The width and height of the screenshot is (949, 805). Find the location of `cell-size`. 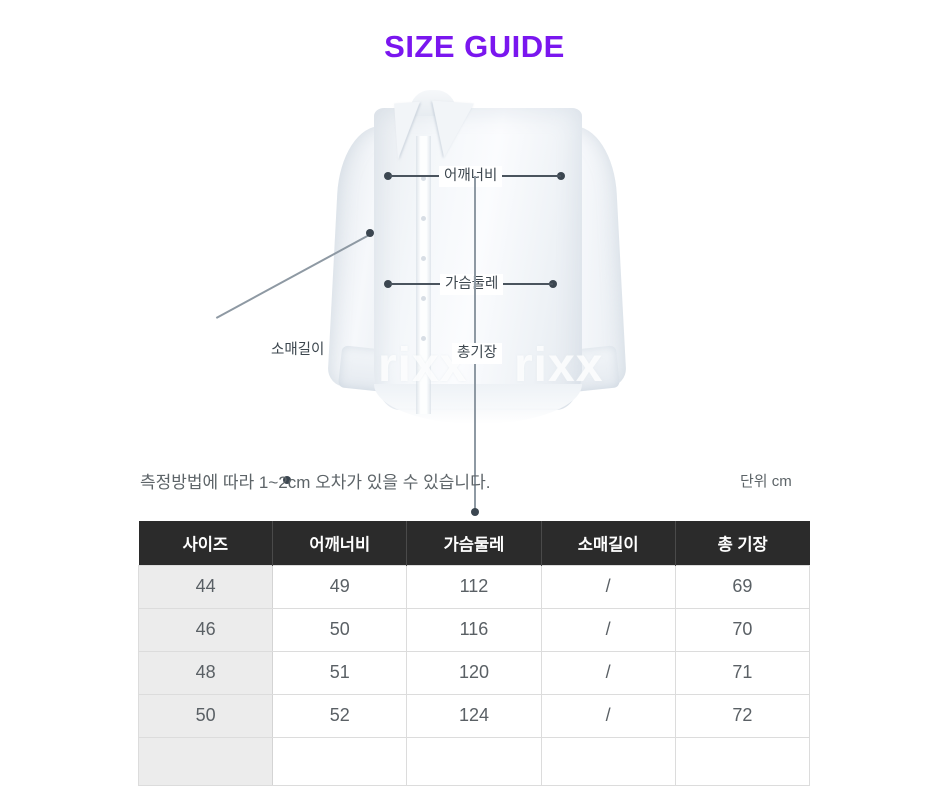

cell-size is located at coordinates (205, 761).